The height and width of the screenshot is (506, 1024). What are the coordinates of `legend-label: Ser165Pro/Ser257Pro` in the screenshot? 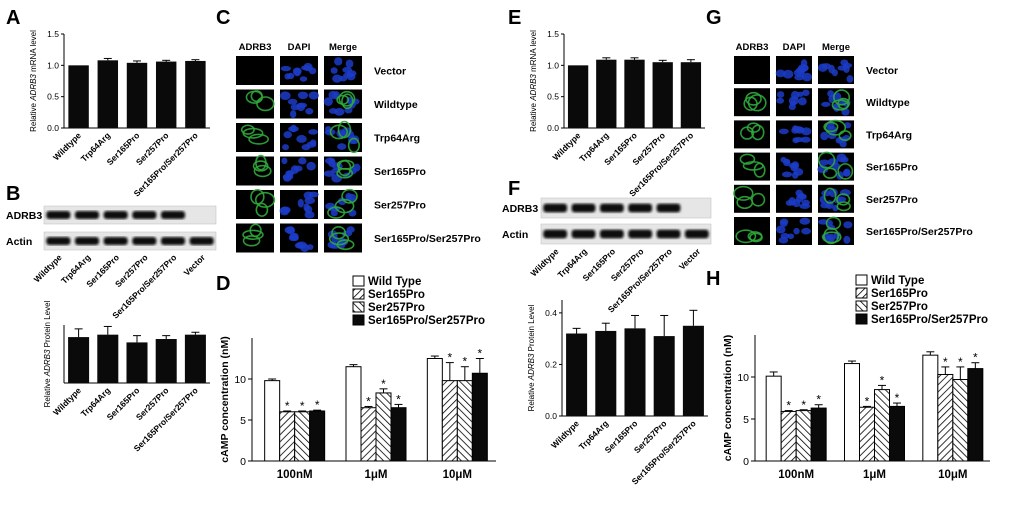 It's located at (929, 320).